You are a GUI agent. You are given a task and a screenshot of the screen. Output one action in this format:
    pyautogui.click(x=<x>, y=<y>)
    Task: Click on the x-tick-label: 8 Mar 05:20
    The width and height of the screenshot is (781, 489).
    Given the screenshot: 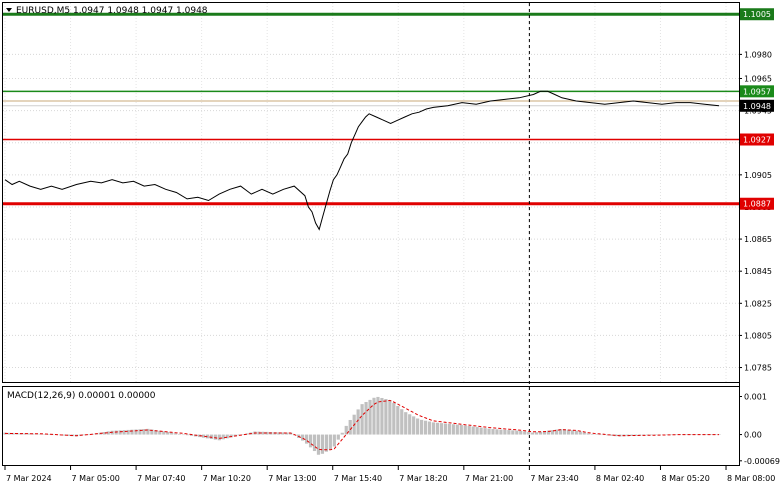 What is the action you would take?
    pyautogui.click(x=685, y=478)
    